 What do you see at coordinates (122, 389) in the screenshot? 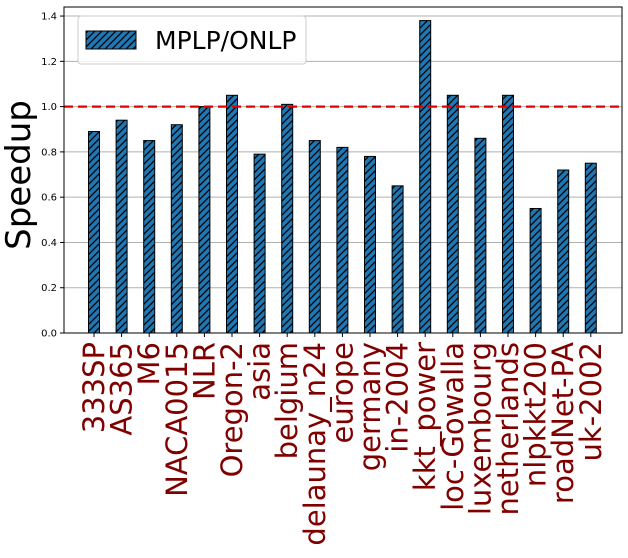
I see `x-tick-label: AS365` at bounding box center [122, 389].